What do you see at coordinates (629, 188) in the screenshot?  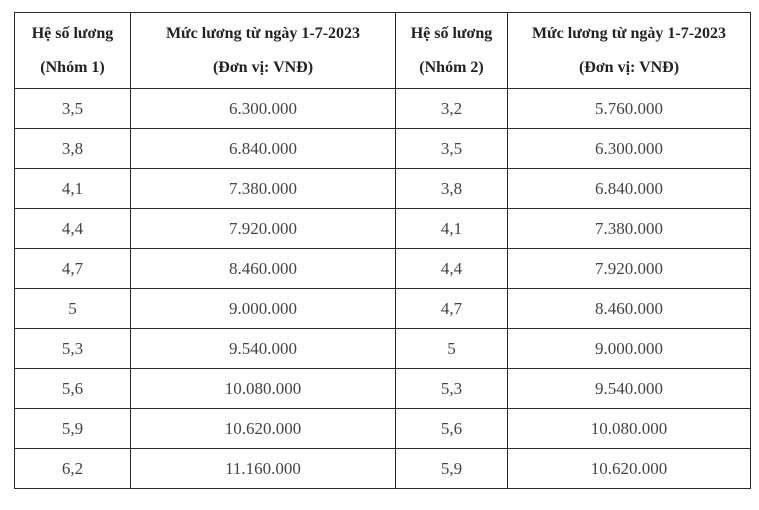 I see `cell-salary-group2: 6.840.000` at bounding box center [629, 188].